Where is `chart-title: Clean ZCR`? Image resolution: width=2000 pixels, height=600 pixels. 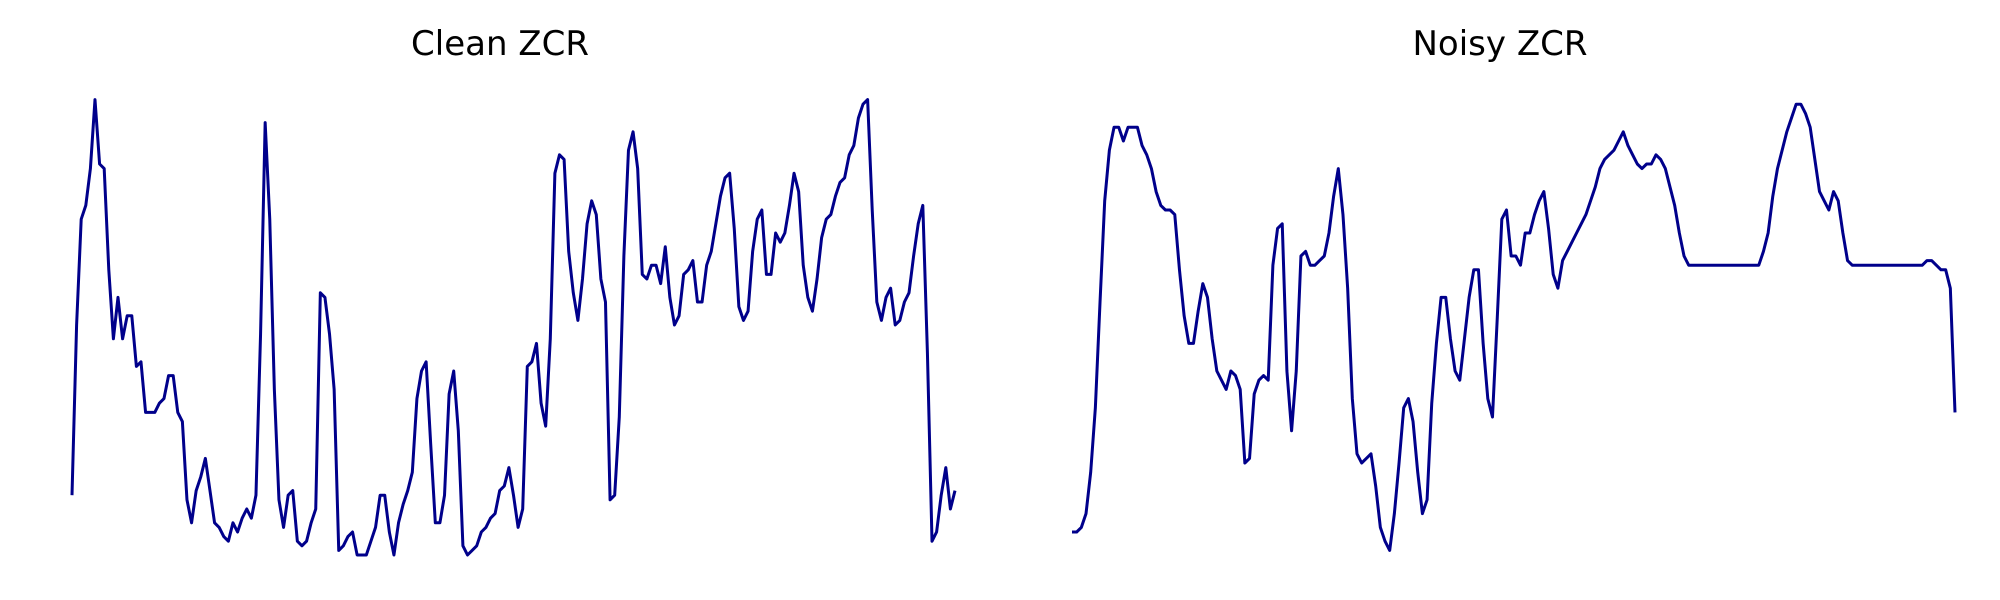
chart-title: Clean ZCR is located at coordinates (500, 44).